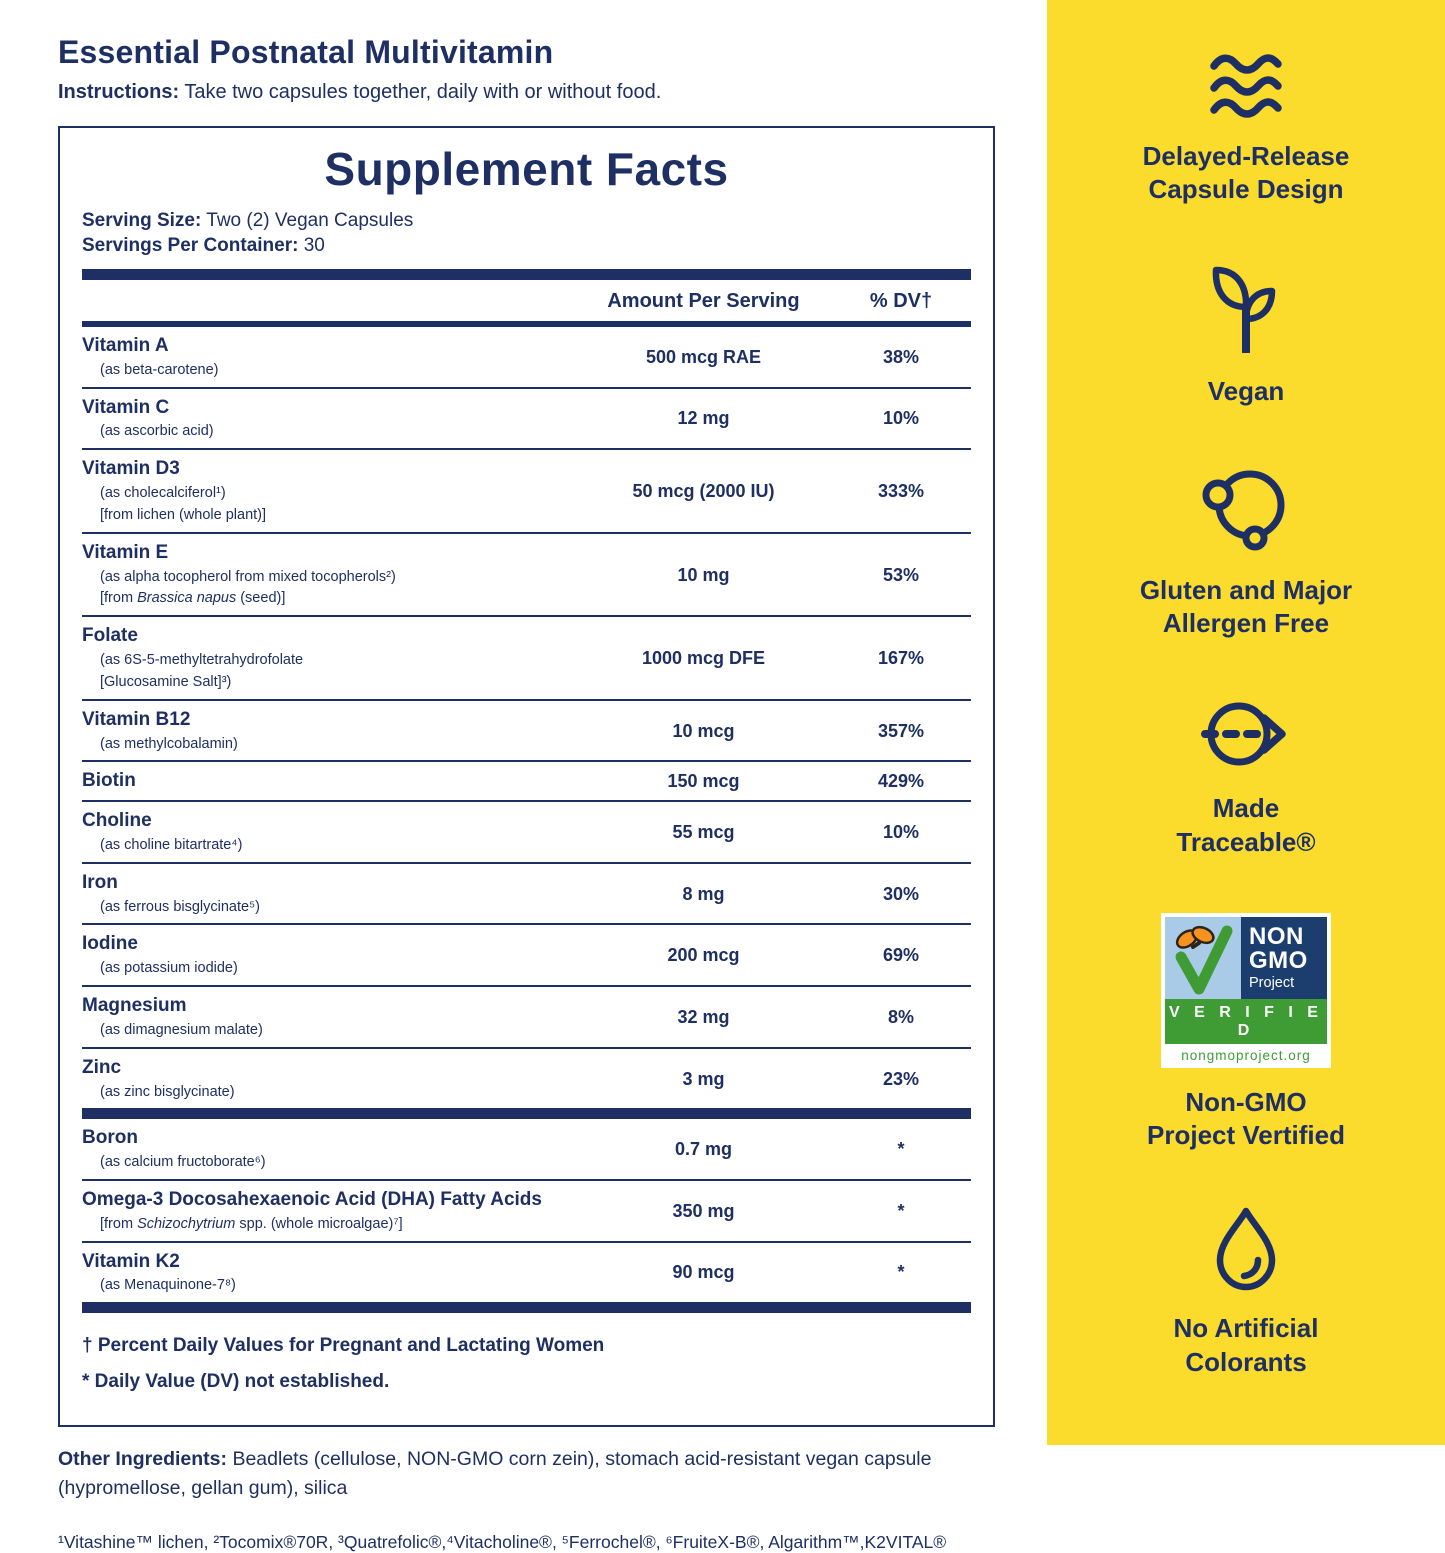 This screenshot has height=1553, width=1445. What do you see at coordinates (901, 781) in the screenshot?
I see `percent-dv: 429%` at bounding box center [901, 781].